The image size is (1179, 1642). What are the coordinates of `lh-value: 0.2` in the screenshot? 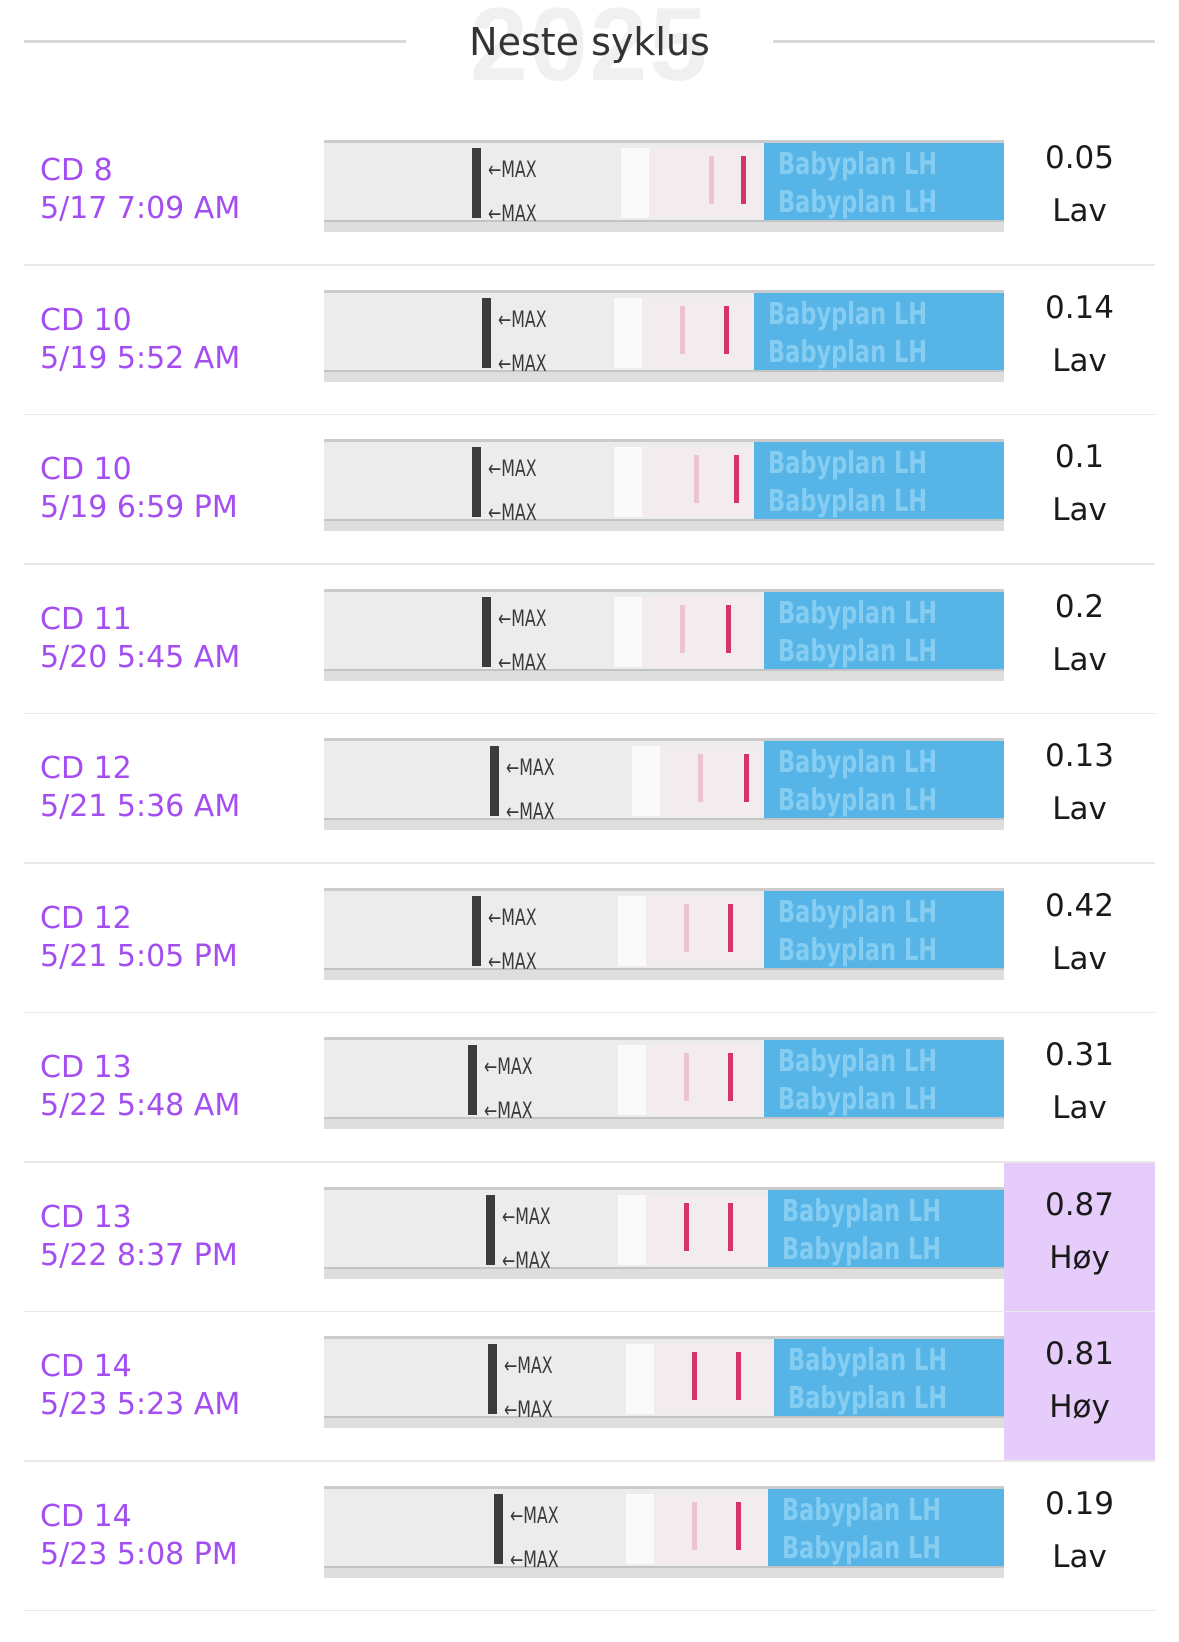 It's located at (1079, 606).